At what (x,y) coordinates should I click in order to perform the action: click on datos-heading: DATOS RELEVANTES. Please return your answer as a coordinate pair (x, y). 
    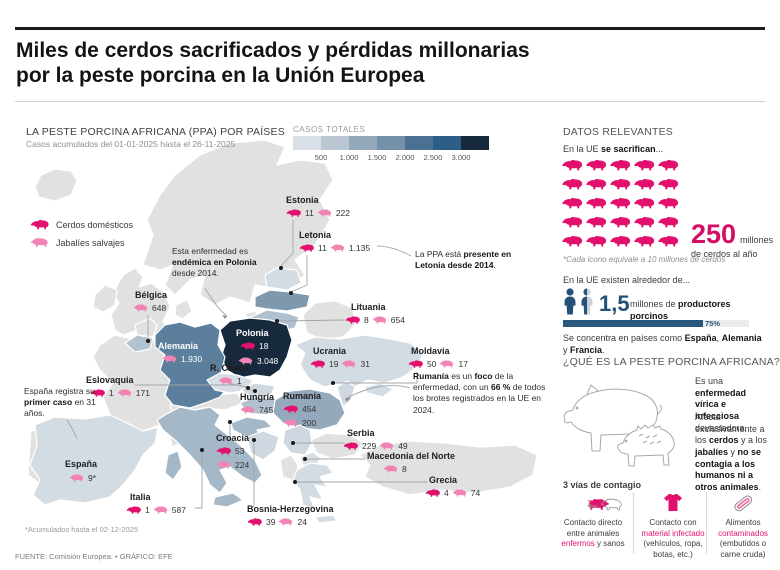
    Looking at the image, I should click on (618, 132).